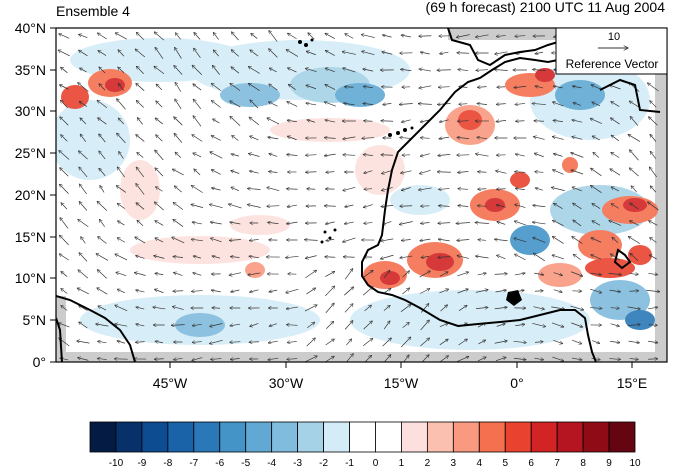  Describe the element at coordinates (557, 463) in the screenshot. I see `colorbar-label: 7` at that location.